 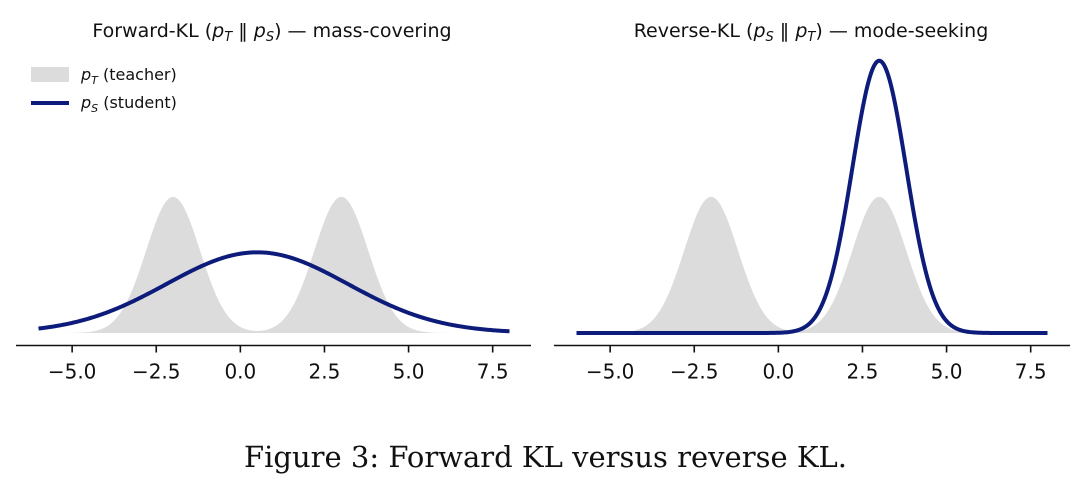 I want to click on panel-title-reverse-kl: Reverse-KL (pS ‖ pT) — mode-seeking, so click(x=811, y=32).